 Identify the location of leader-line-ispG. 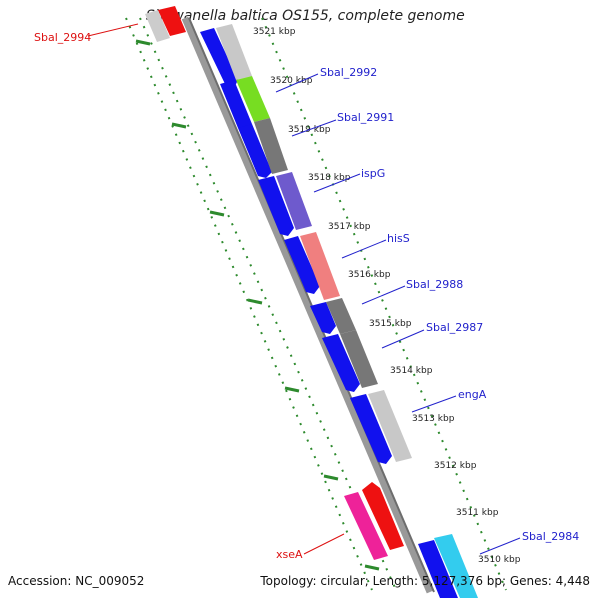
(337, 183).